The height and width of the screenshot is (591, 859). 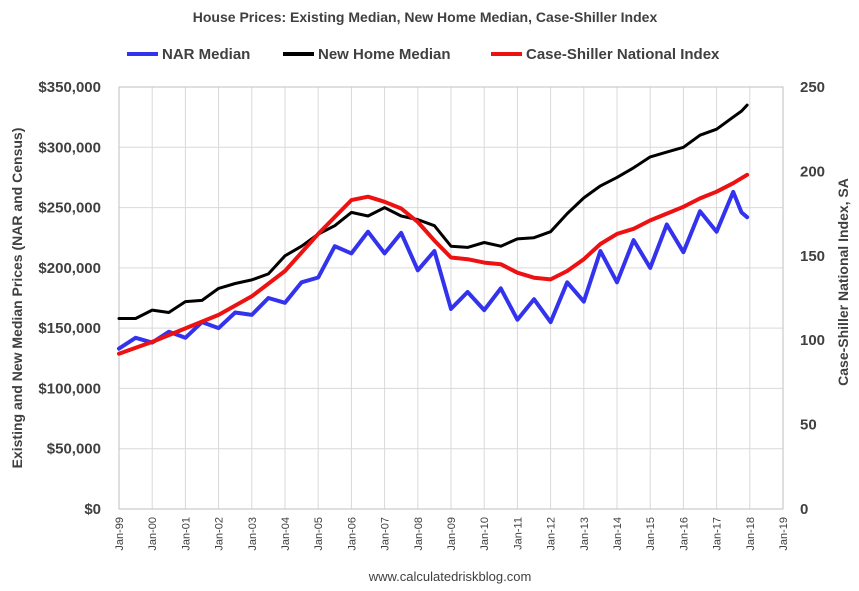 What do you see at coordinates (186, 534) in the screenshot?
I see `x-tick-label: Jan-01` at bounding box center [186, 534].